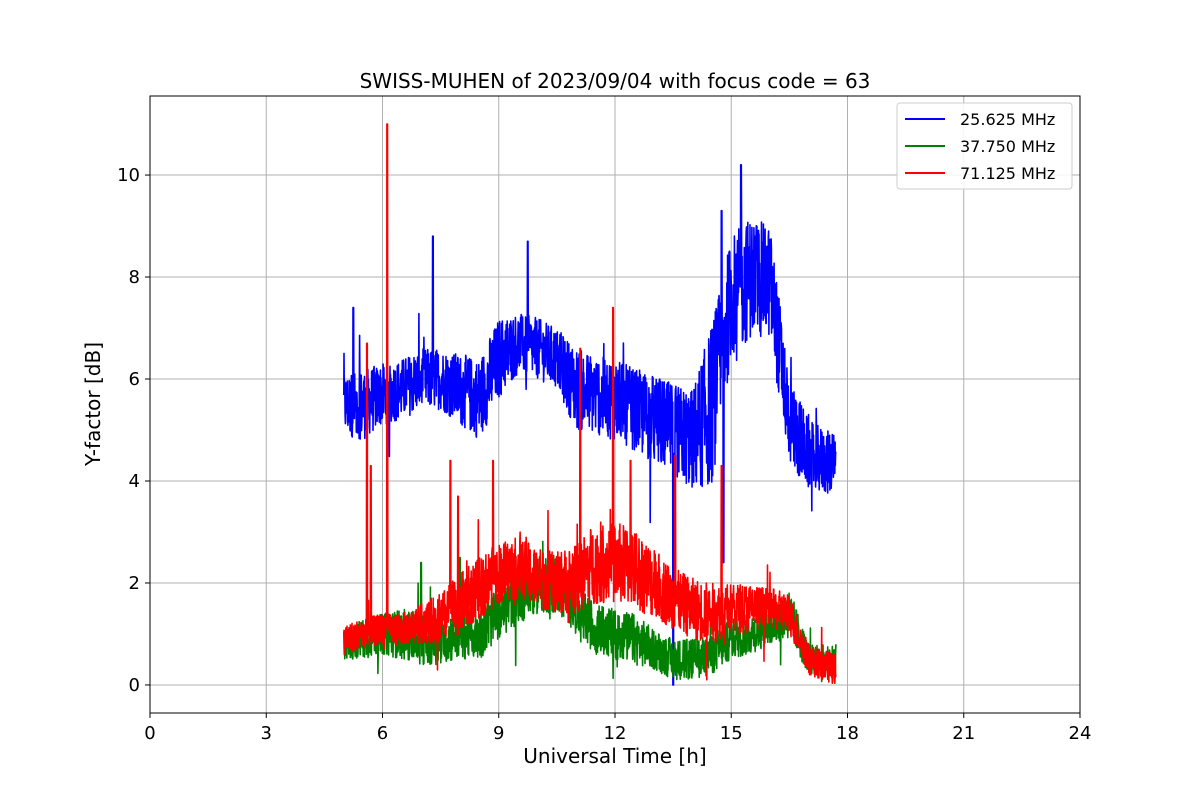 Image resolution: width=1200 pixels, height=800 pixels. Describe the element at coordinates (1007, 173) in the screenshot. I see `legend-label: 71.125 MHz` at that location.